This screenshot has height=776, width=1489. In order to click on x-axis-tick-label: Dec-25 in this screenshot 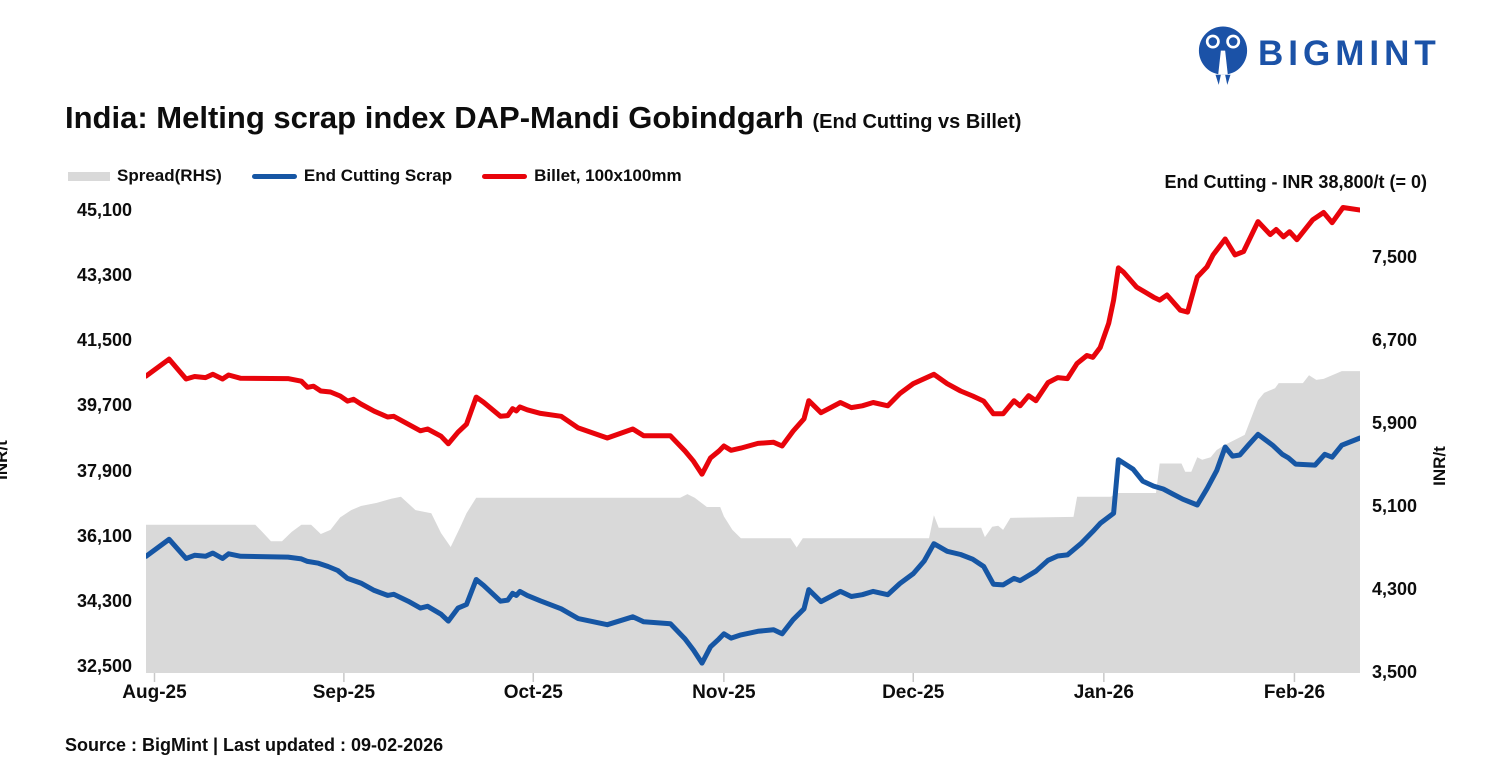, I will do `click(913, 692)`.